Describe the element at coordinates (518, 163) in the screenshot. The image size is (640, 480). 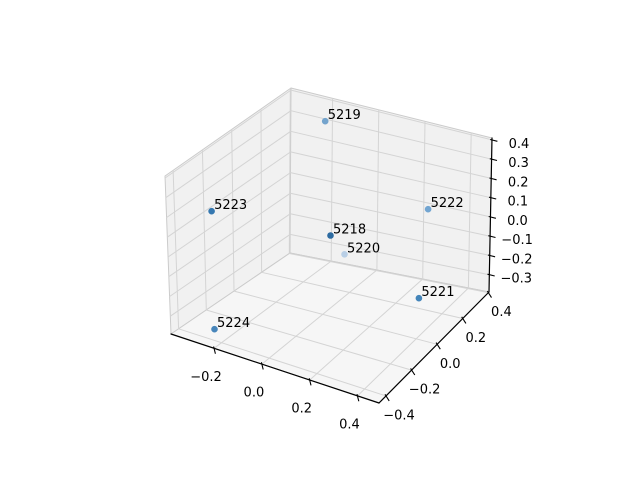
I see `z-tick-label: 0.3` at that location.